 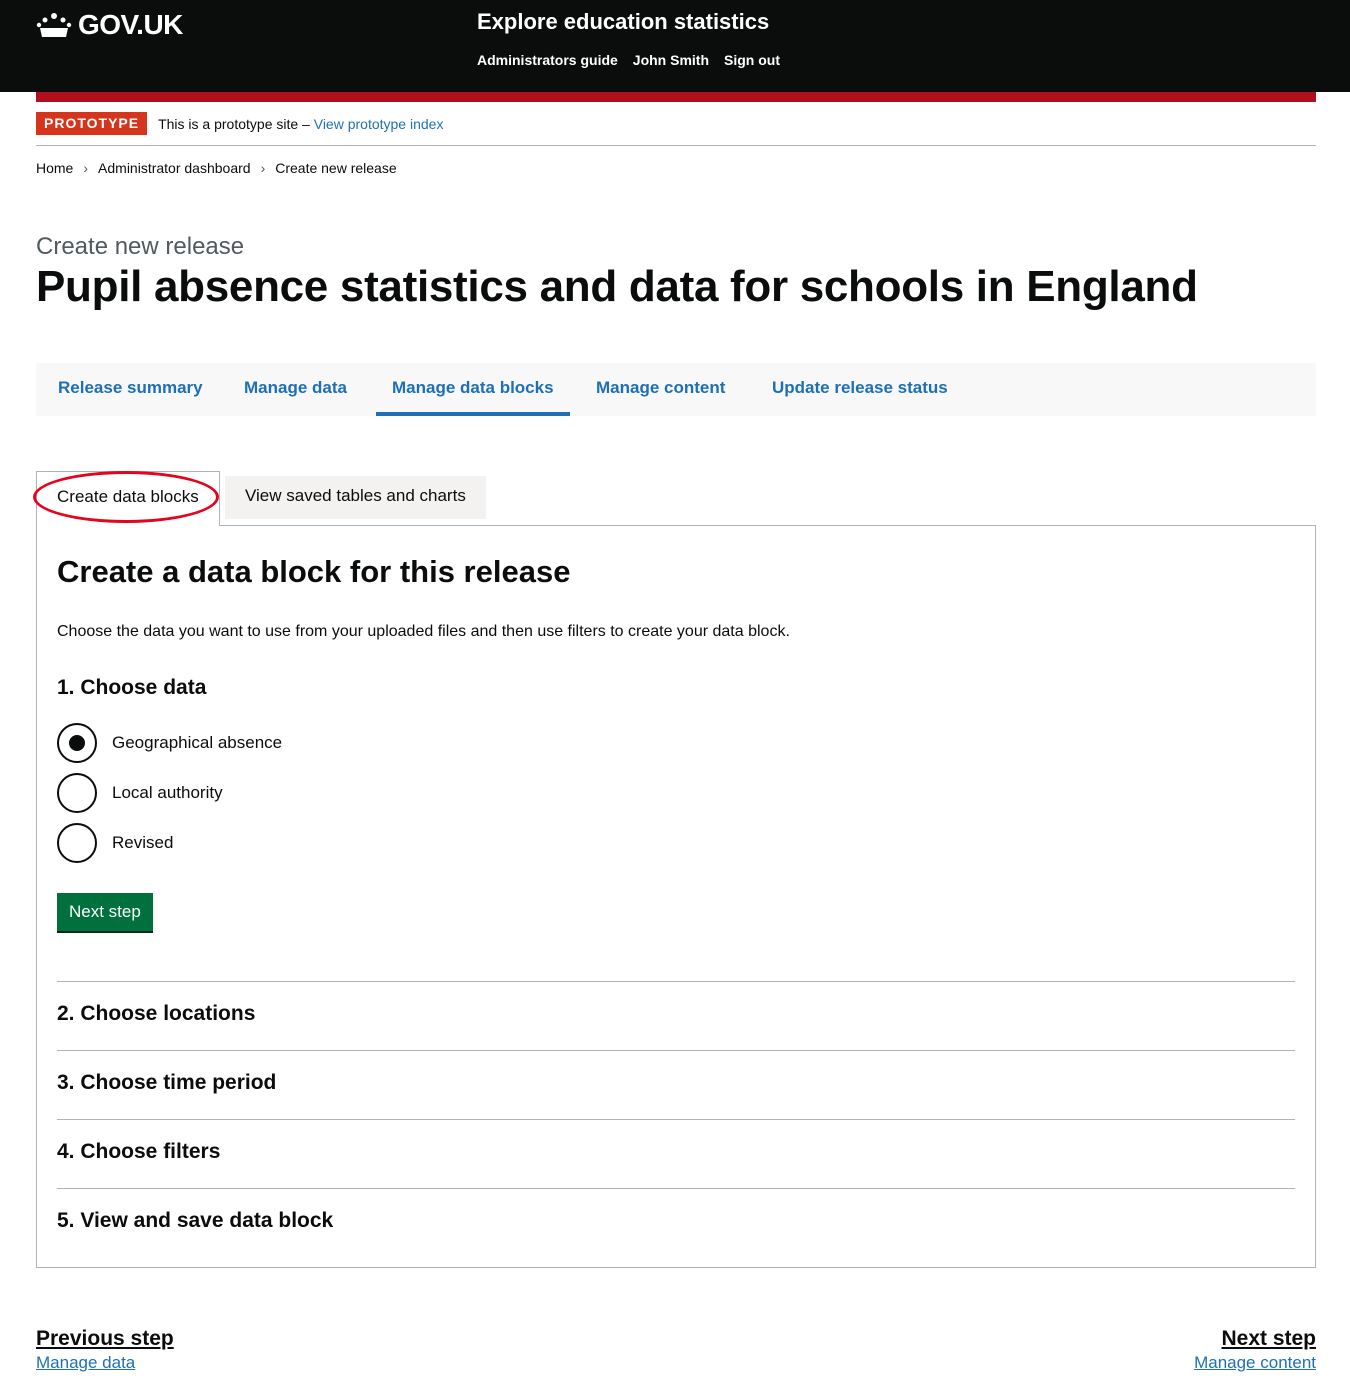 What do you see at coordinates (197, 742) in the screenshot?
I see `radio-label: Geographical absence` at bounding box center [197, 742].